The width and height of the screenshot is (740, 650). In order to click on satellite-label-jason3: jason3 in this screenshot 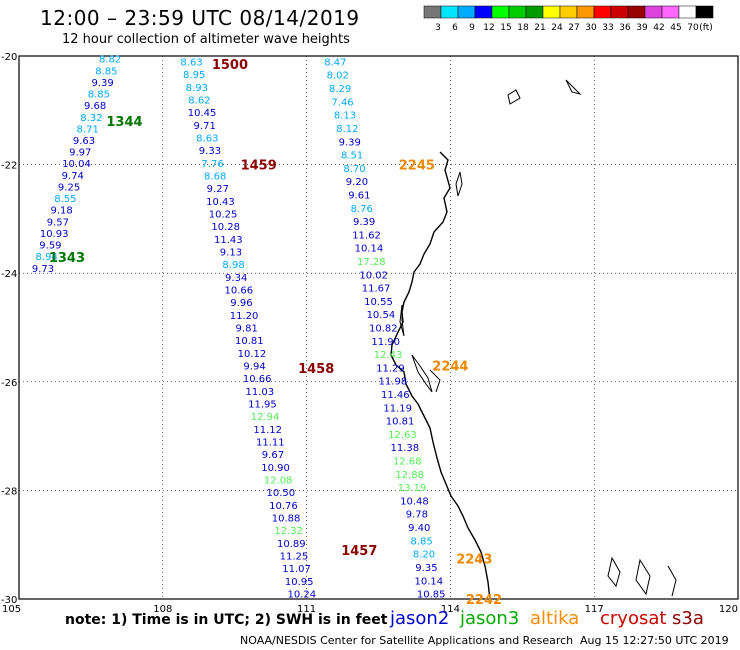, I will do `click(490, 618)`.